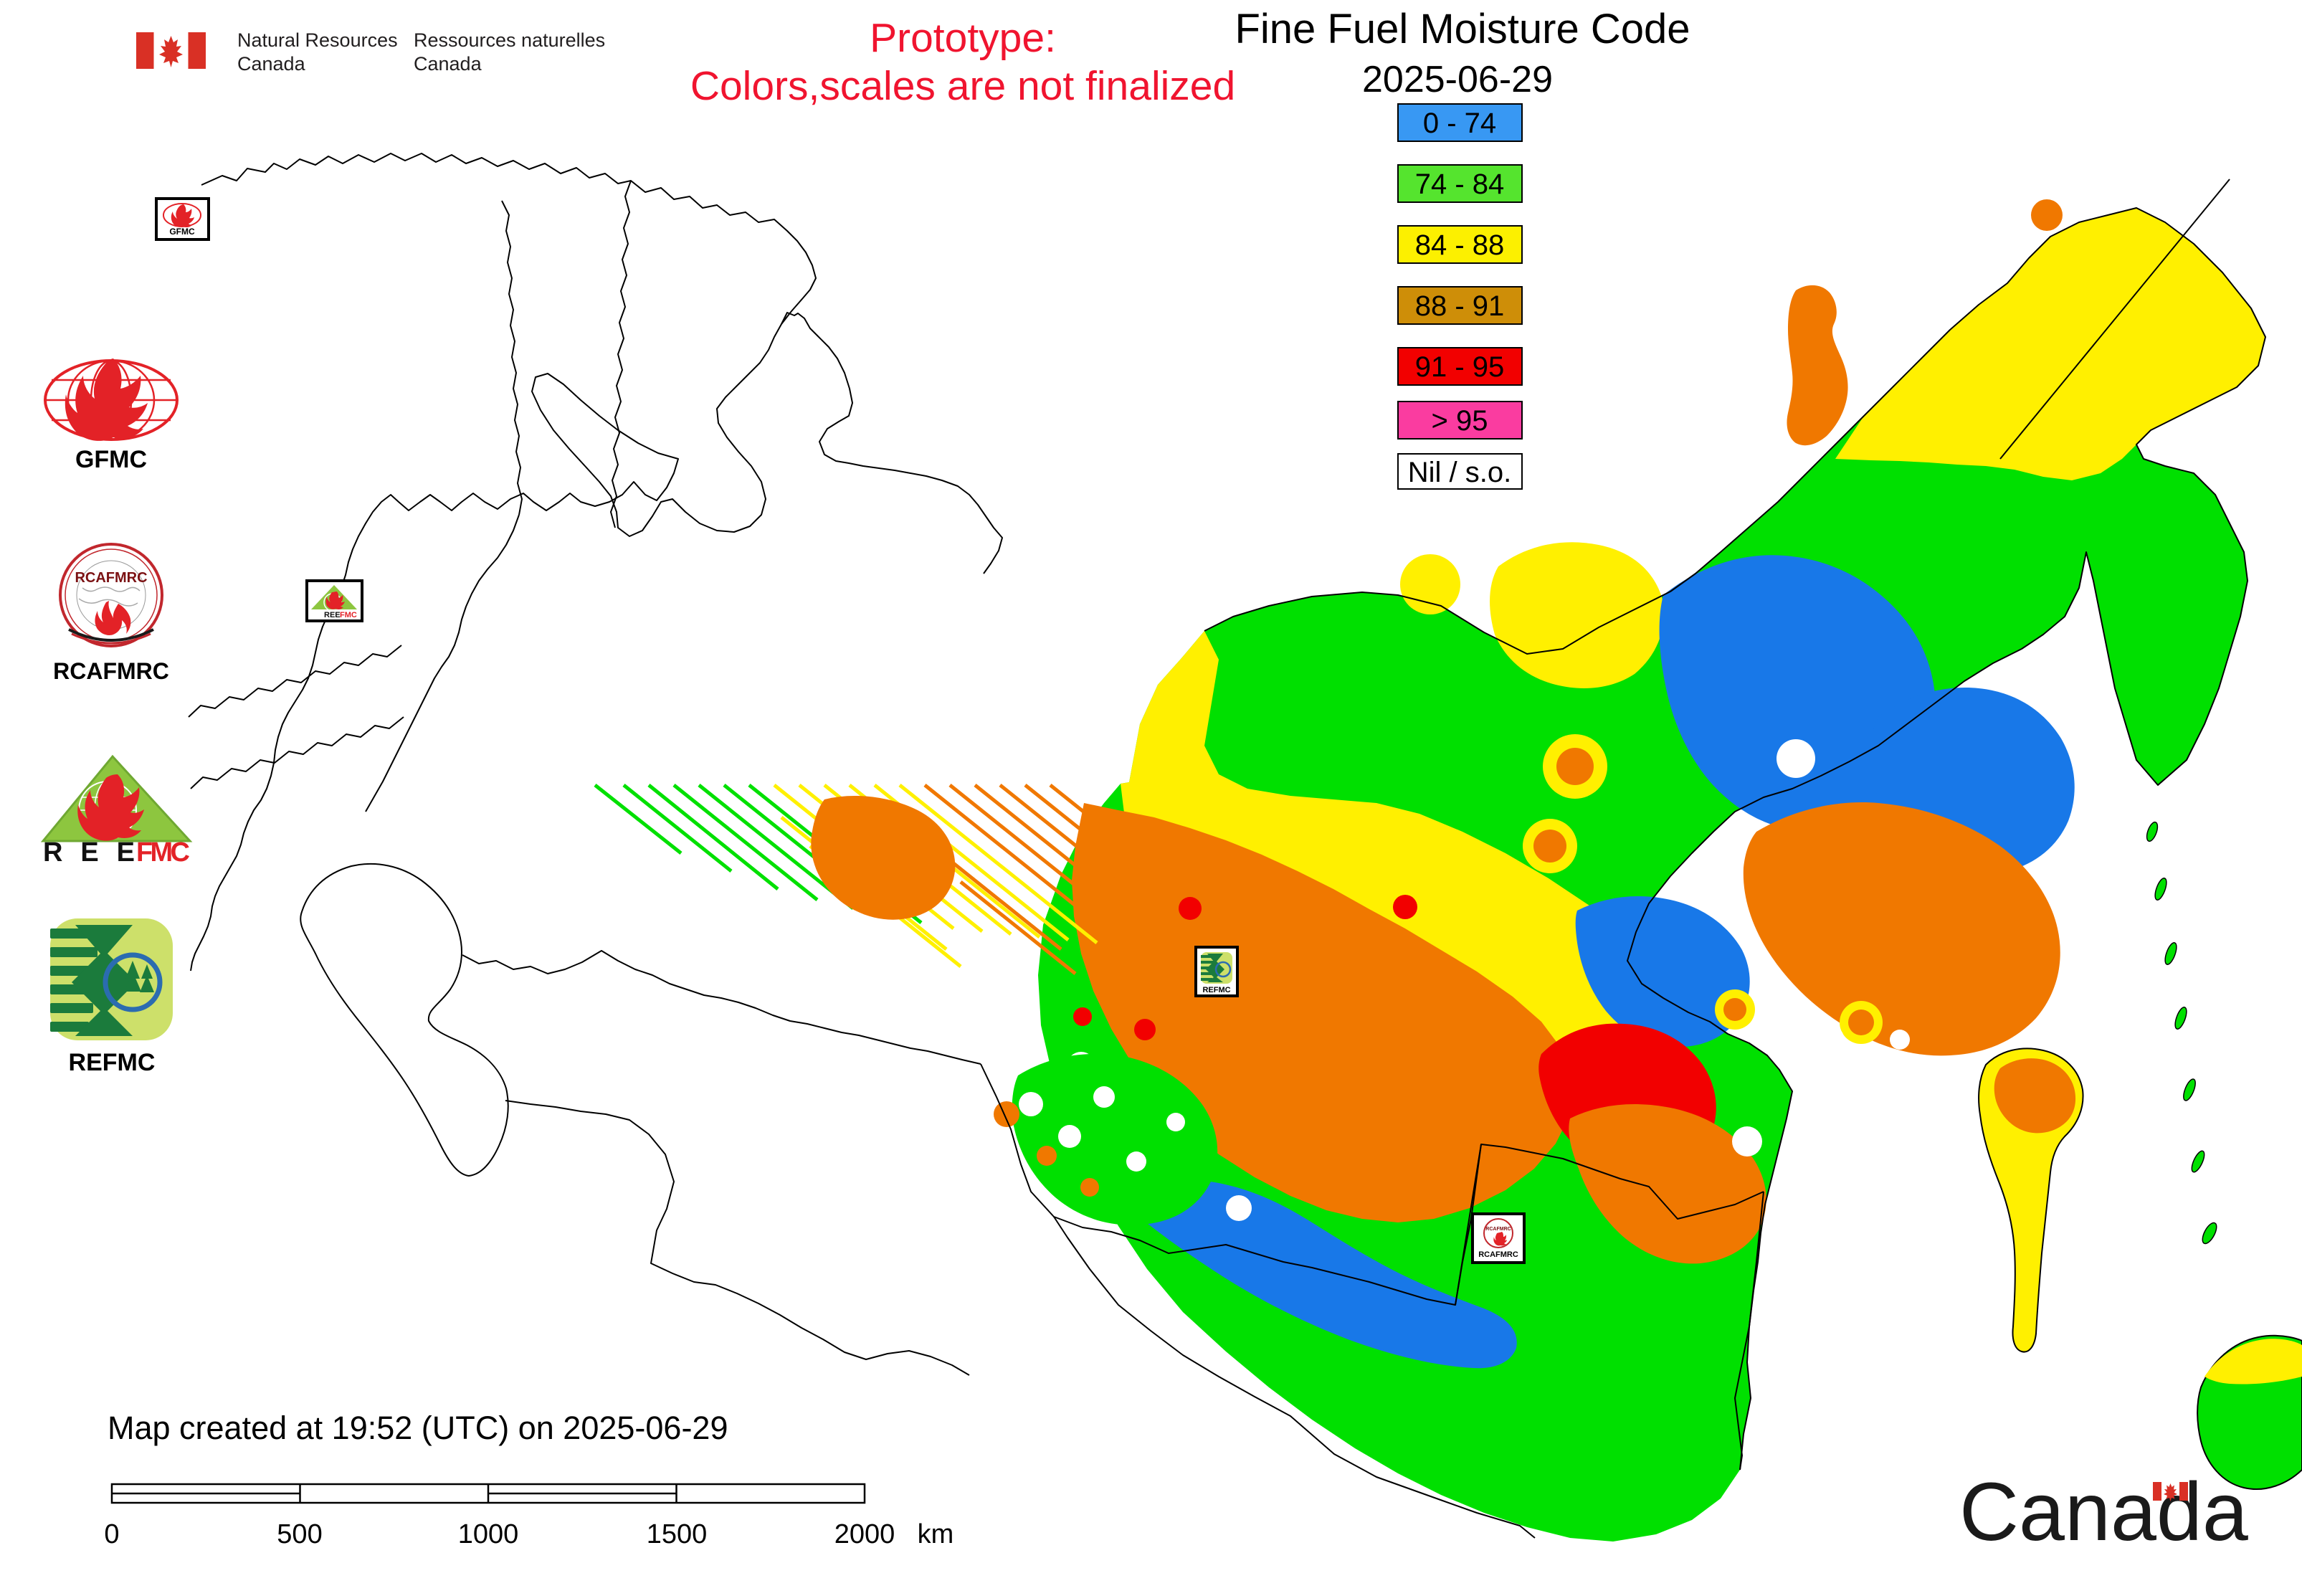  Describe the element at coordinates (1460, 367) in the screenshot. I see `svg-text: 91 - 95` at that location.